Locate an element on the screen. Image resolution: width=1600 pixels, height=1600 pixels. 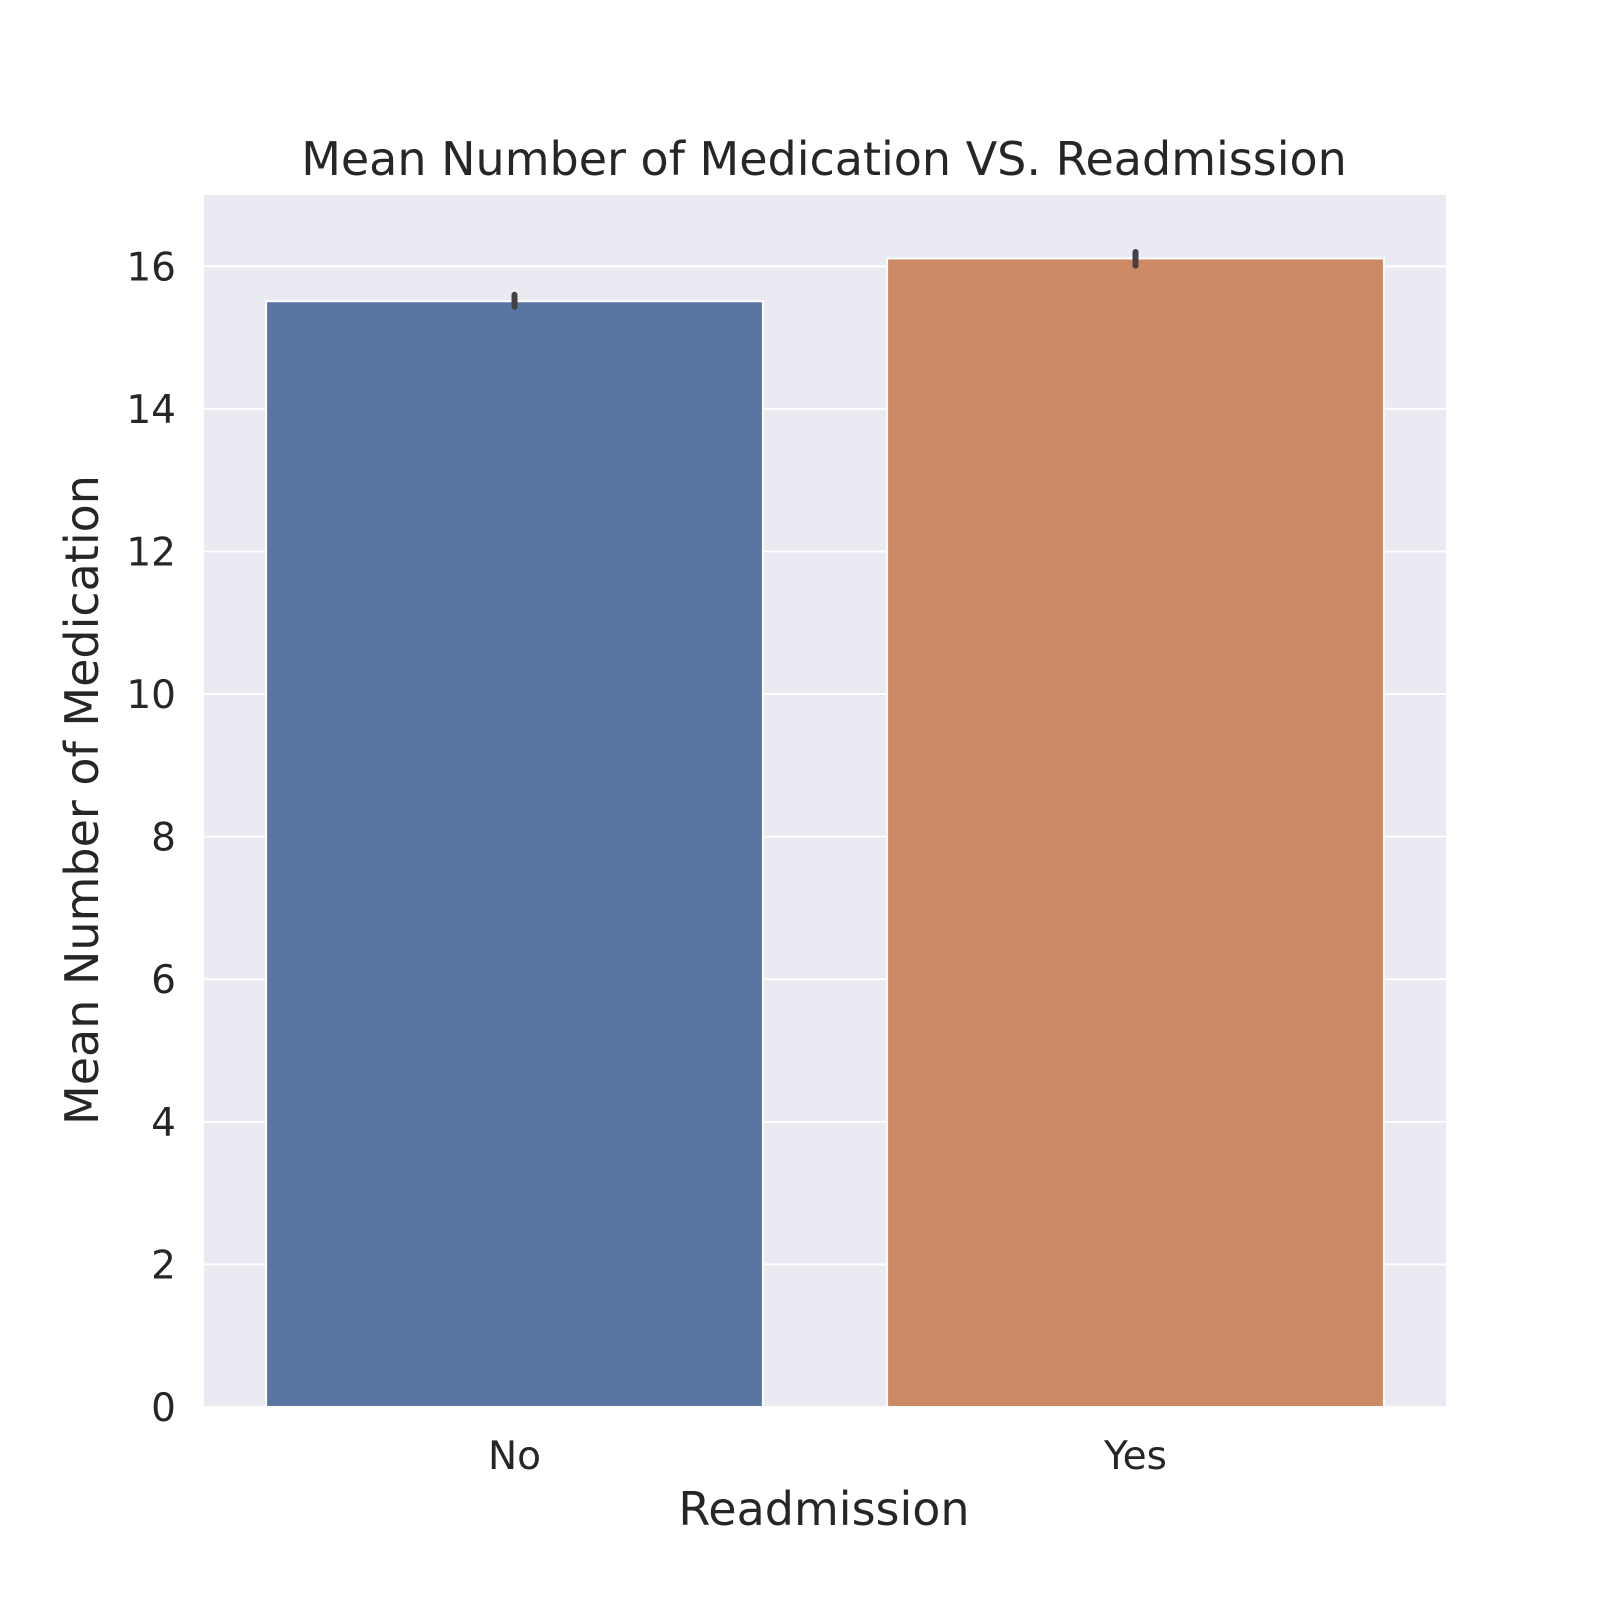
y-tick-label: 0 is located at coordinates (163, 1408).